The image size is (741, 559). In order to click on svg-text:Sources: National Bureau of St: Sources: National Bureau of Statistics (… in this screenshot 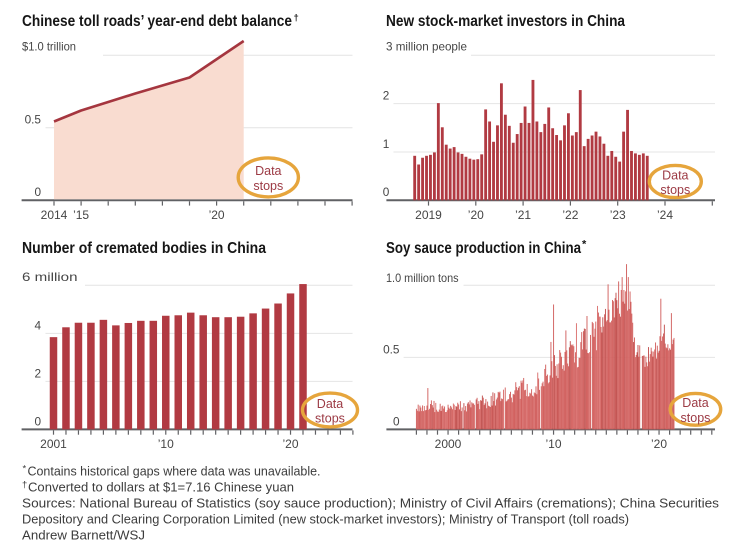, I will do `click(371, 503)`.